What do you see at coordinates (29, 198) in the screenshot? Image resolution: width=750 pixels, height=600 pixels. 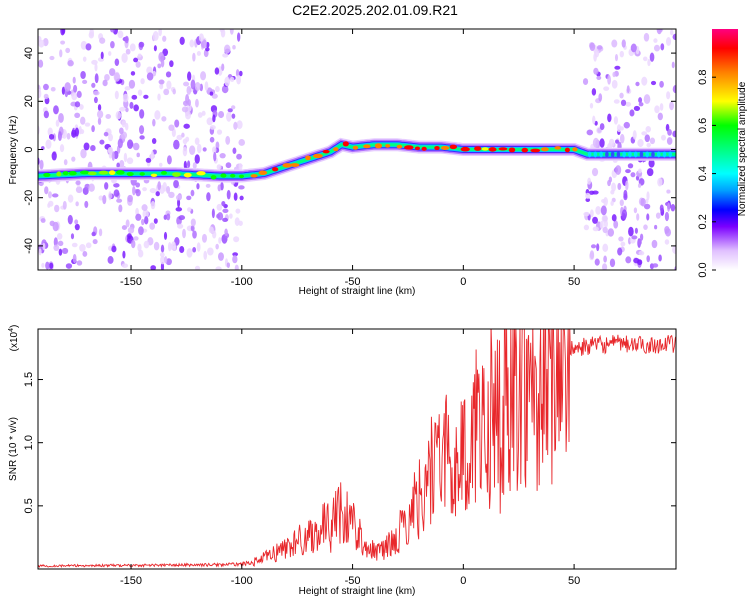 I see `spectrogram-ytick-label: -20` at bounding box center [29, 198].